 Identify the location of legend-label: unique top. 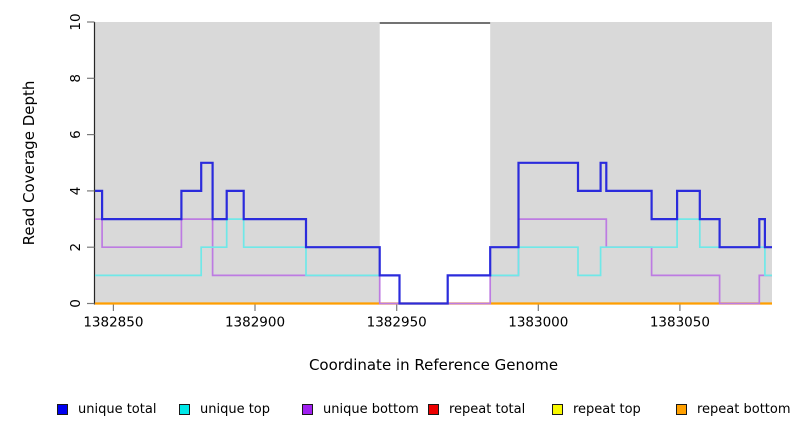
(235, 409).